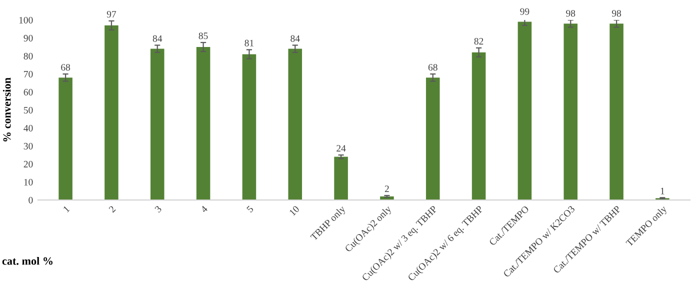 The height and width of the screenshot is (283, 698). I want to click on y-tick-label: 30, so click(28, 146).